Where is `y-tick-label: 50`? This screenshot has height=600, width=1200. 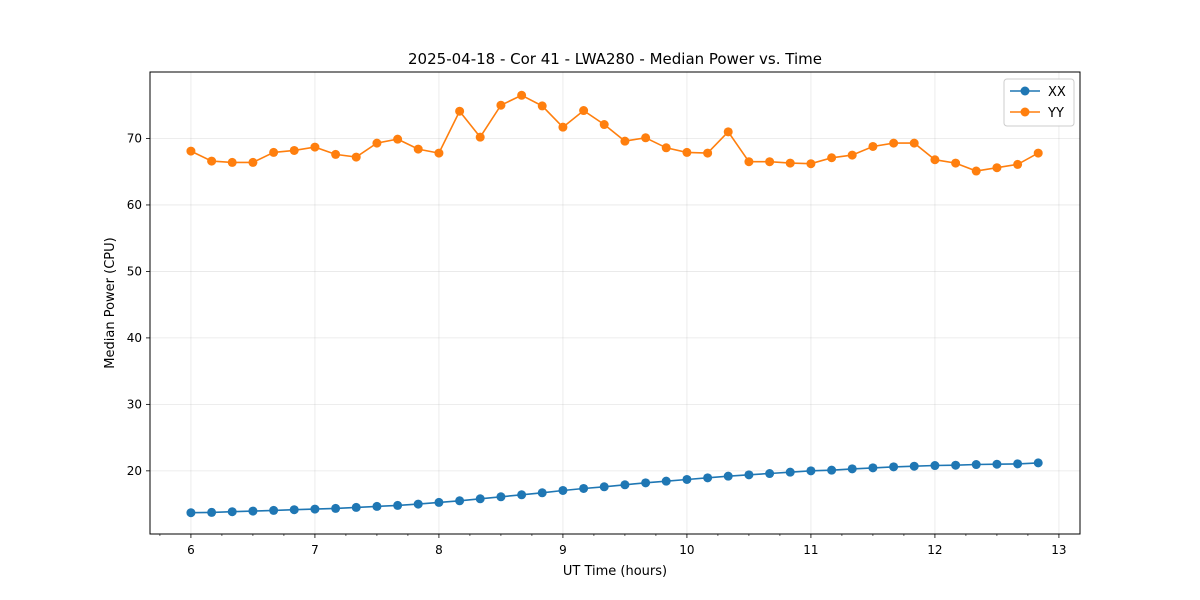
y-tick-label: 50 is located at coordinates (134, 271).